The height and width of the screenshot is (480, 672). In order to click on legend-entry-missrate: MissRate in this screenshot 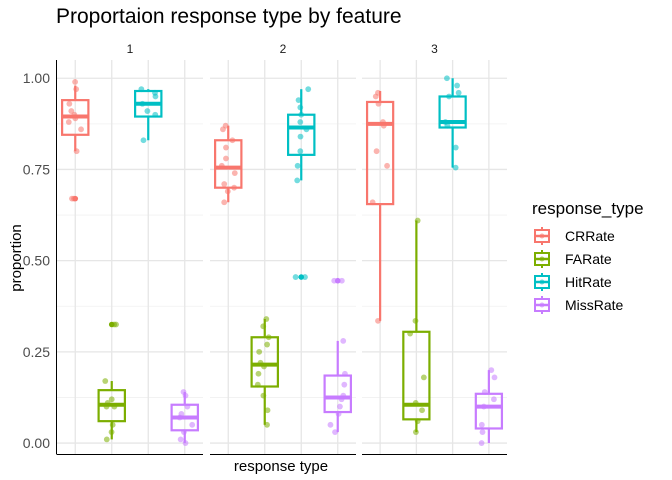, I will do `click(579, 305)`.